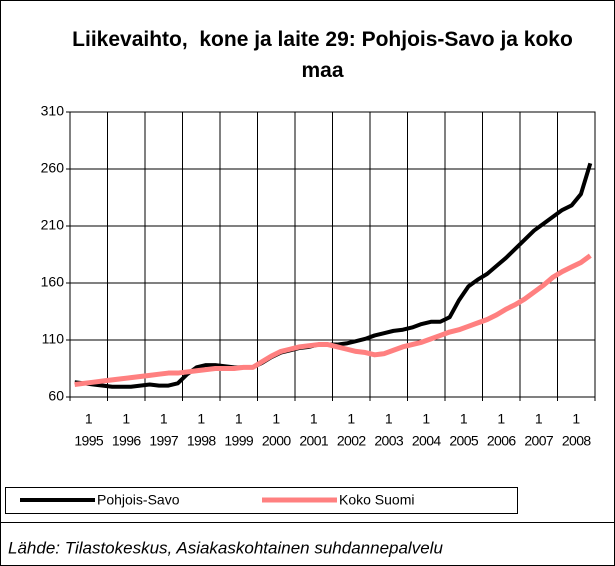 The height and width of the screenshot is (566, 615). I want to click on y-tick-label: 160, so click(53, 282).